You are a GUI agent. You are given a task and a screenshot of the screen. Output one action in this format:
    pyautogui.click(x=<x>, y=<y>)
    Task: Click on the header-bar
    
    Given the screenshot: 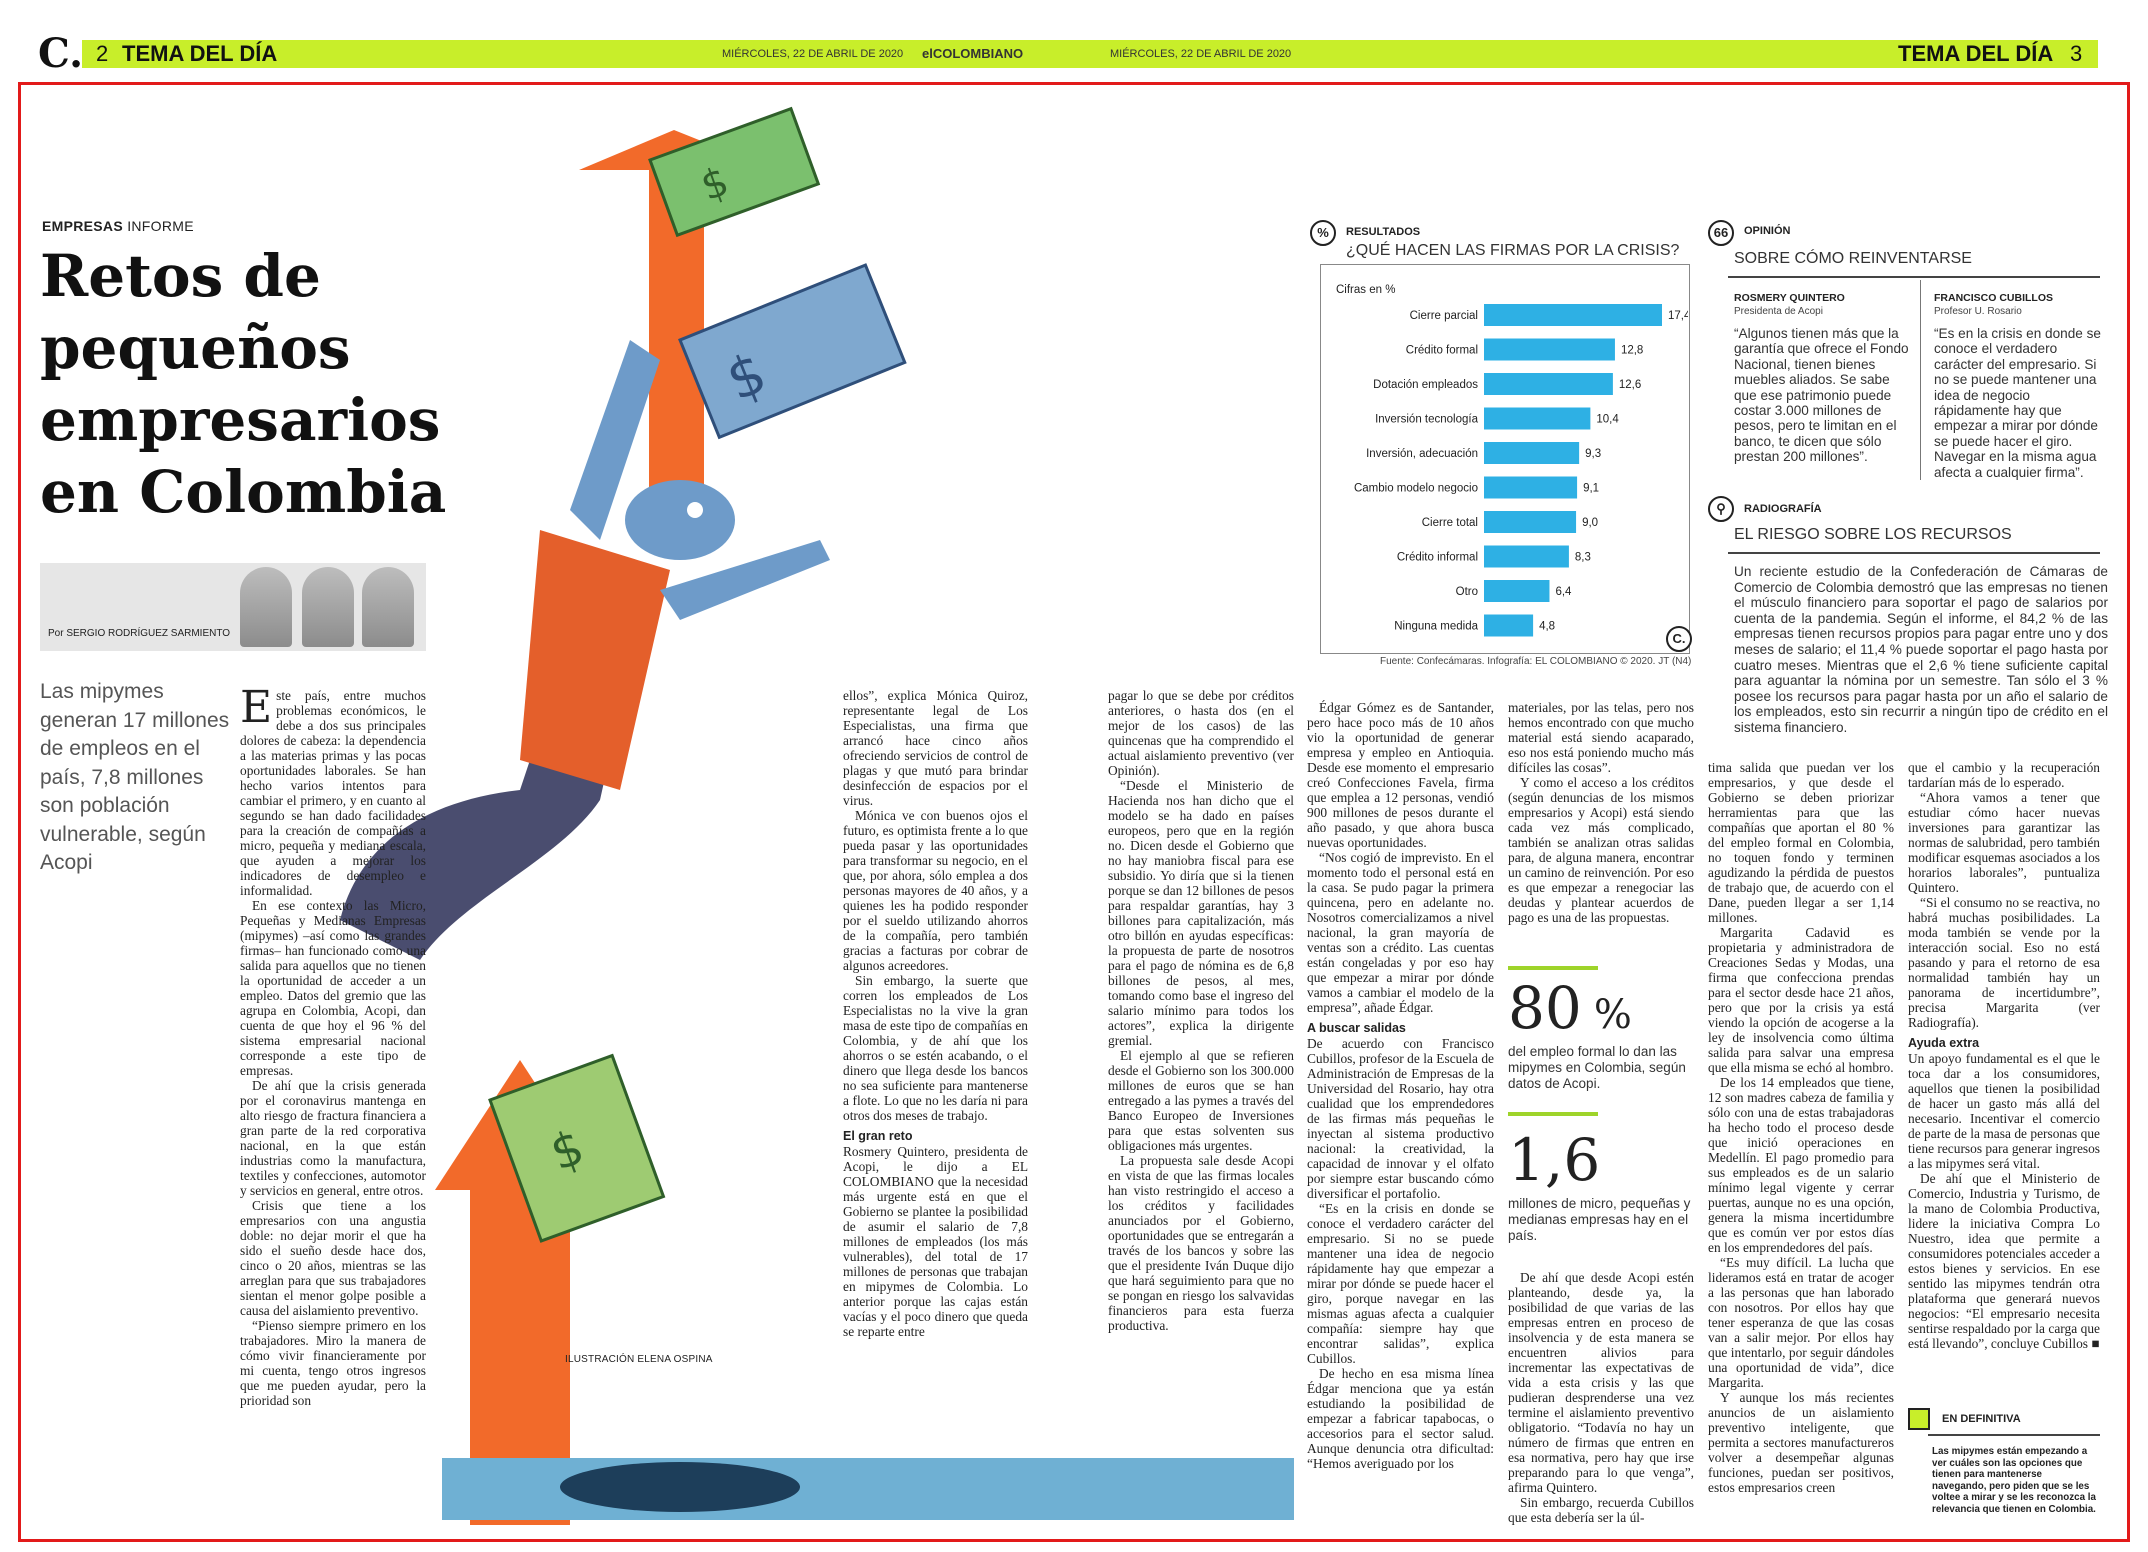 What is the action you would take?
    pyautogui.click(x=1090, y=54)
    